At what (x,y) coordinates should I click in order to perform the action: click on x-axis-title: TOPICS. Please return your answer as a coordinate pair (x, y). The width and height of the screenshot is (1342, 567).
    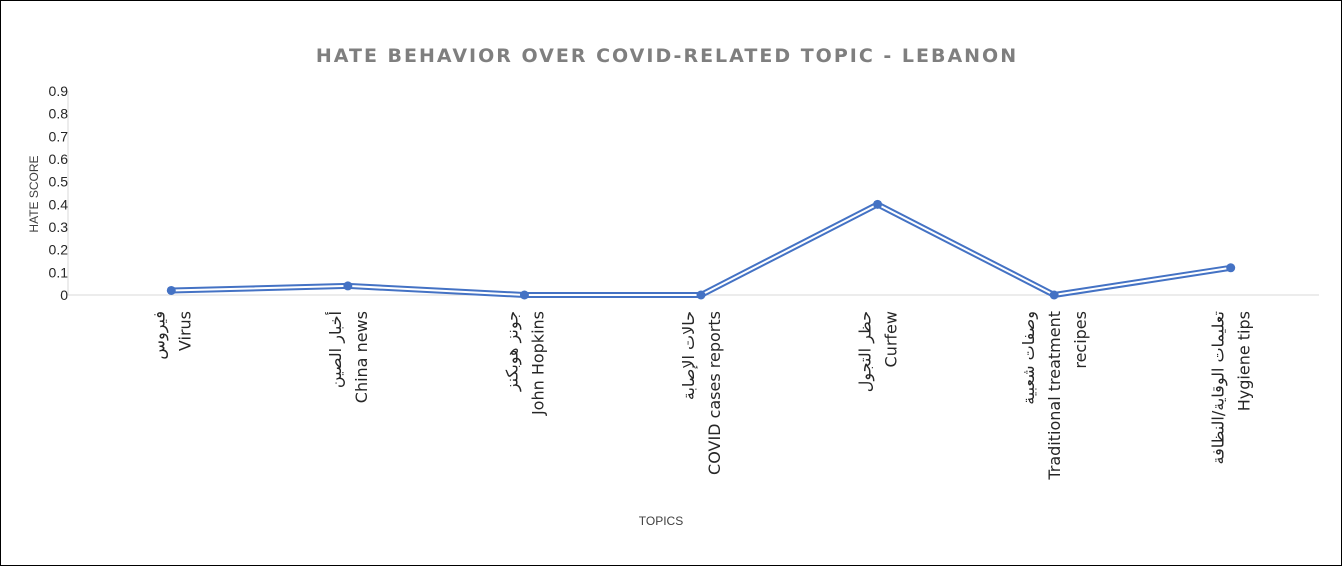
    Looking at the image, I should click on (661, 521).